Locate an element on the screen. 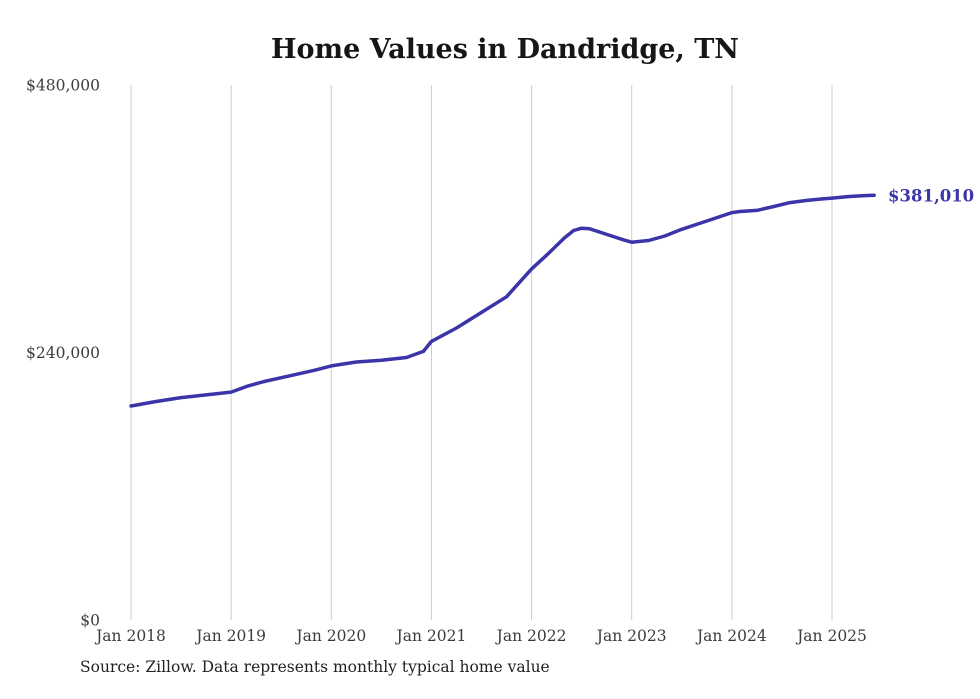 The image size is (980, 699). latest-value-label: $381,010 is located at coordinates (931, 195).